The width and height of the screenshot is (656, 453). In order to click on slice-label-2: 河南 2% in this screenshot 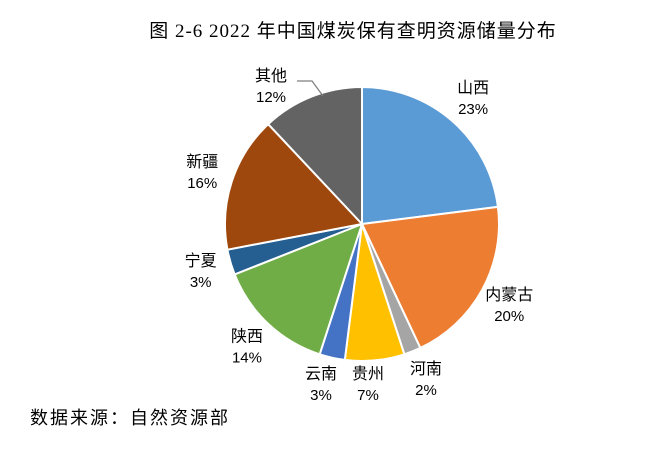, I will do `click(426, 379)`.